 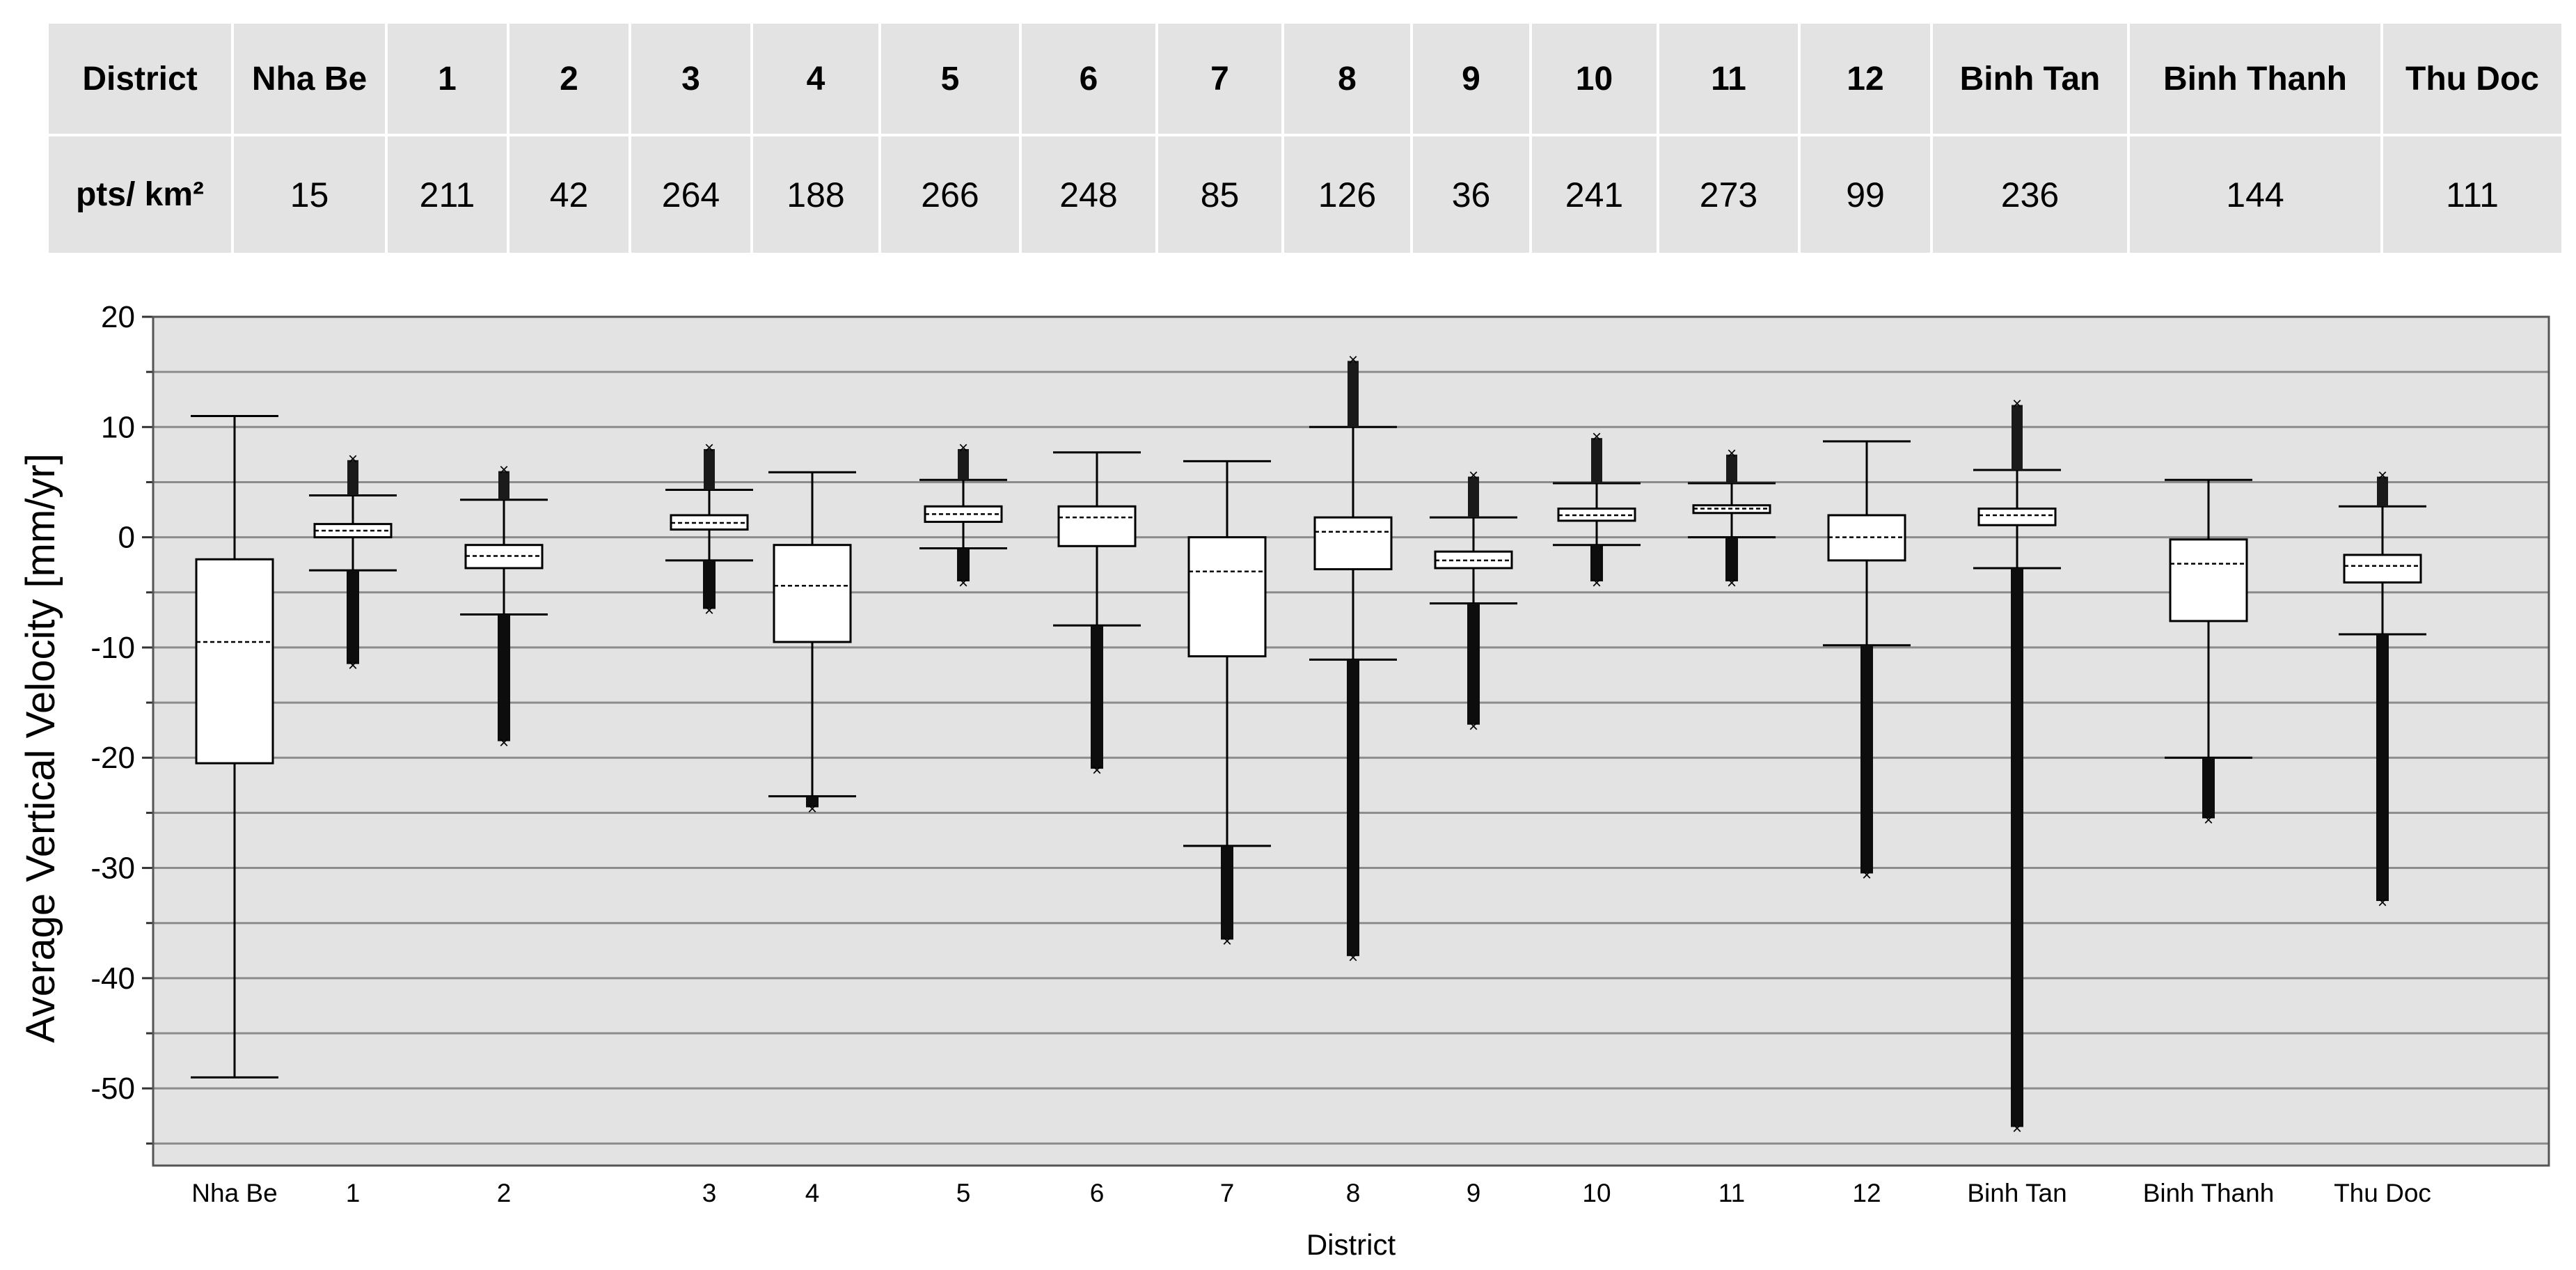 I want to click on x-tick-label: 1, so click(x=353, y=1193).